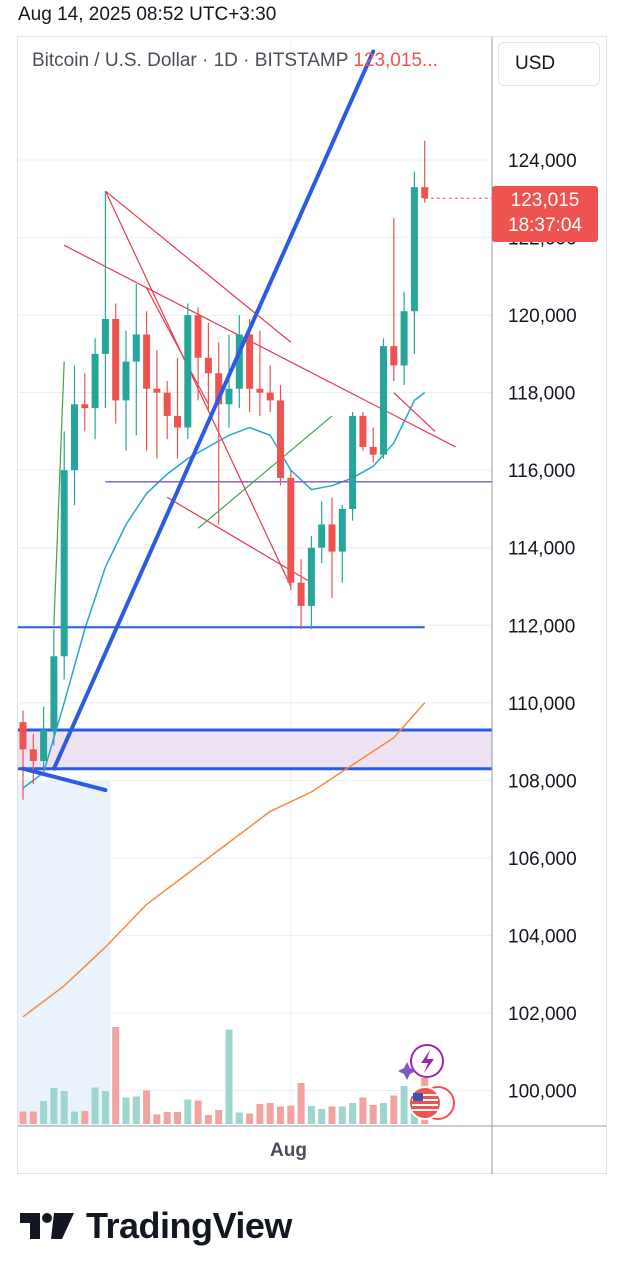  I want to click on y-tick-label: 124,000, so click(542, 161).